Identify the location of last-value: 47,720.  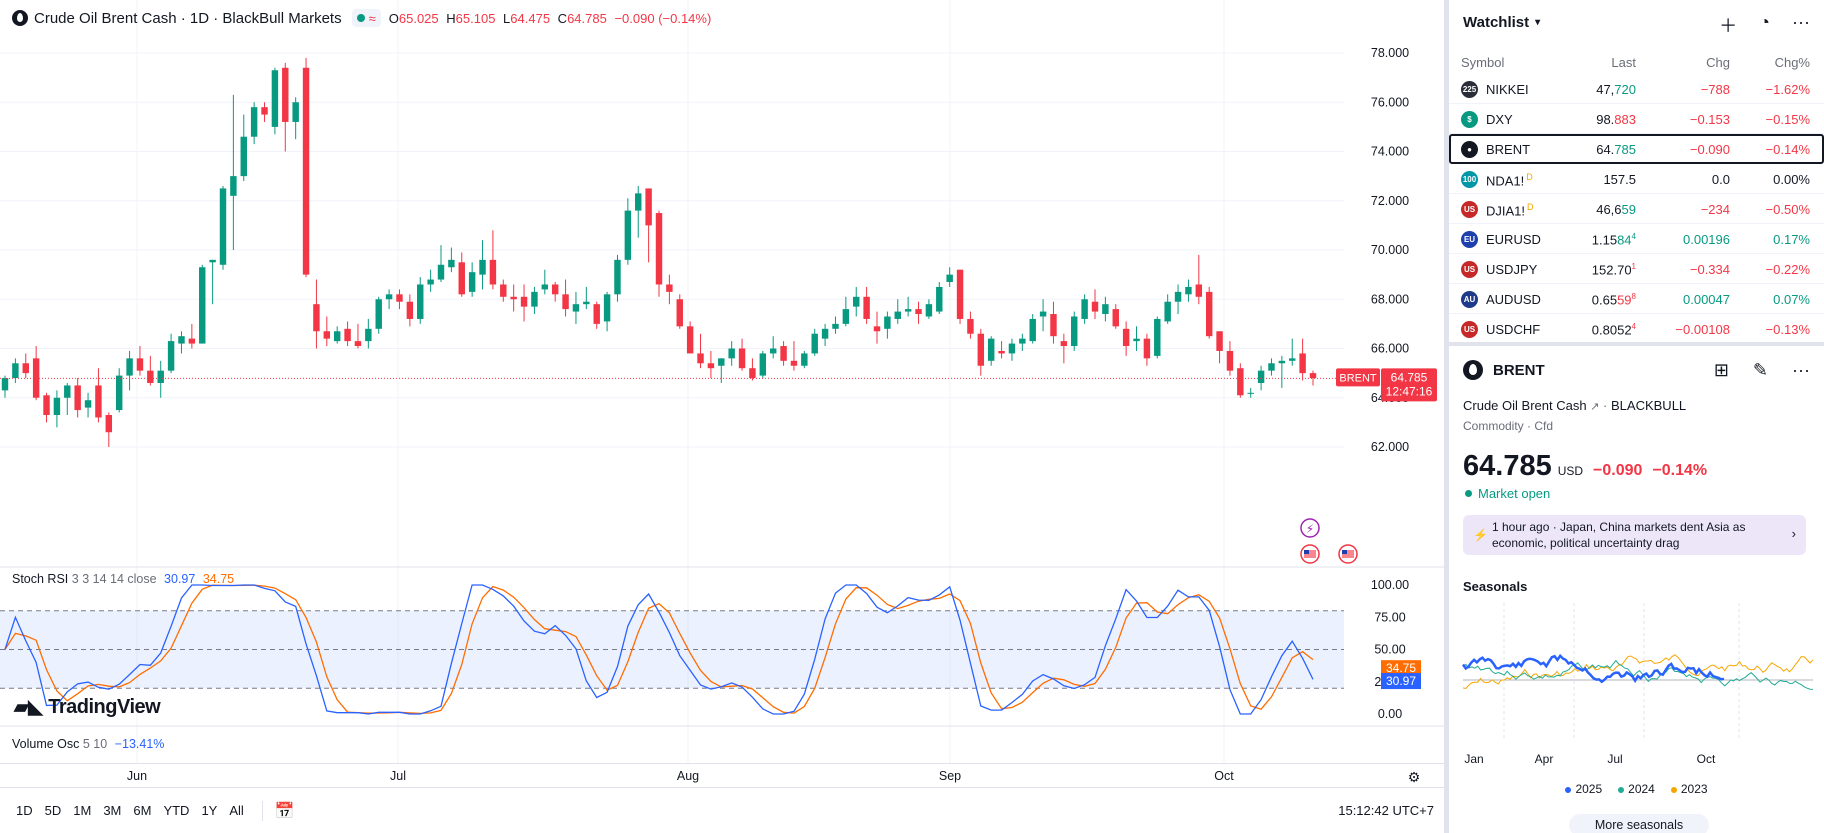
(1616, 89).